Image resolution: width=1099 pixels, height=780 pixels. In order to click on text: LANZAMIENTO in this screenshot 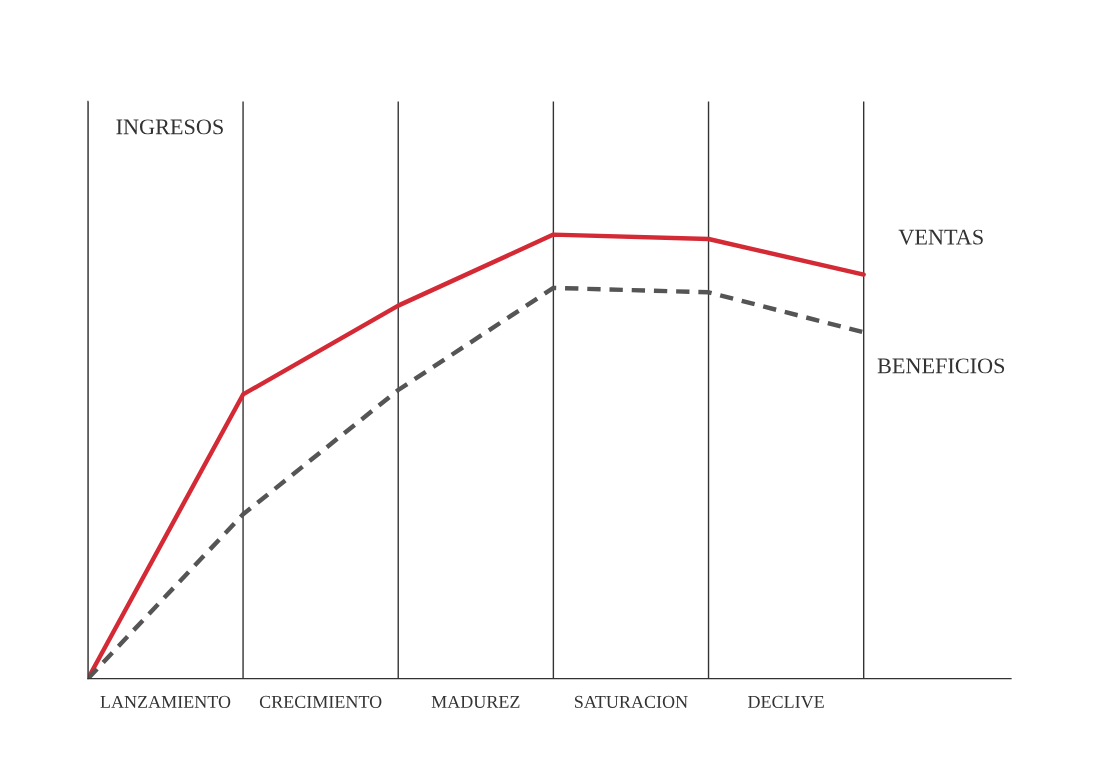, I will do `click(165, 701)`.